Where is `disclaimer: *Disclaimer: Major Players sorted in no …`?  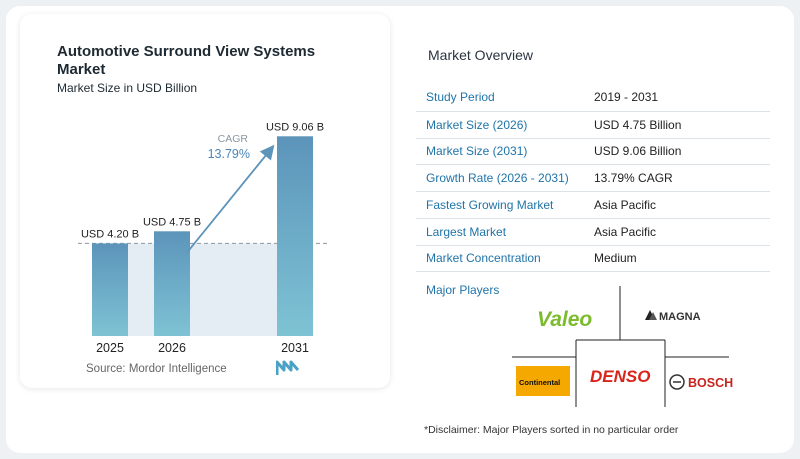 disclaimer: *Disclaimer: Major Players sorted in no … is located at coordinates (551, 430).